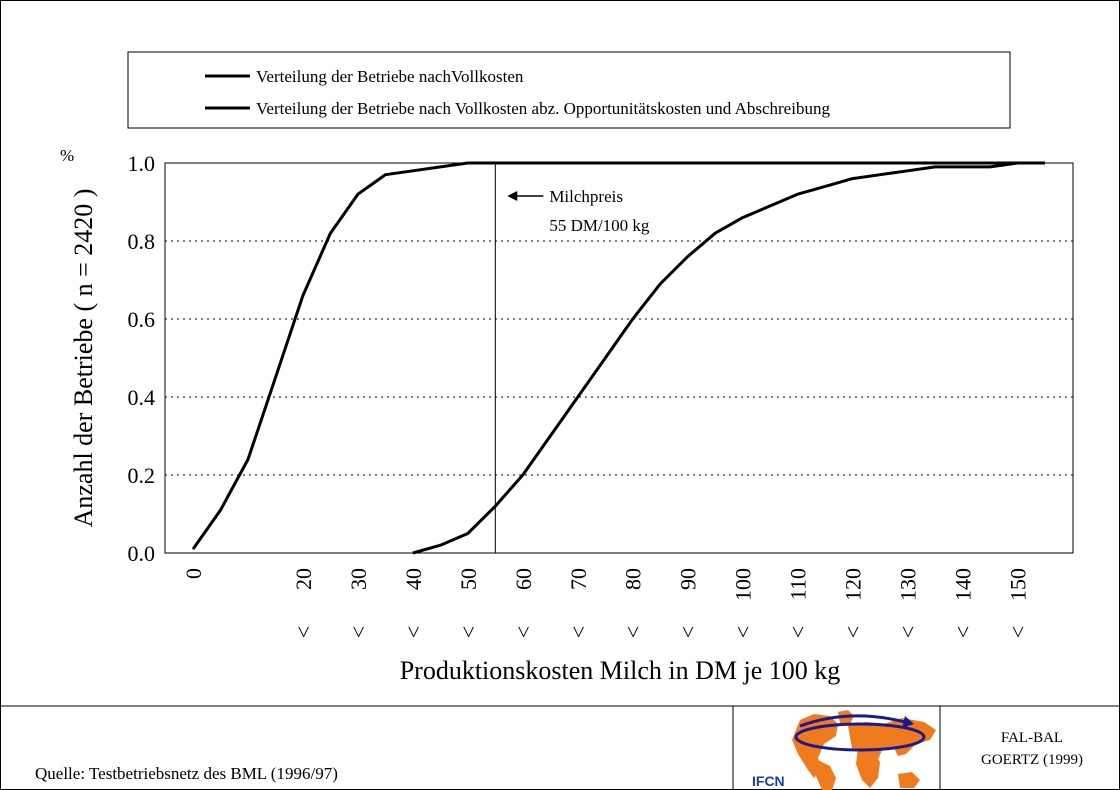 The image size is (1120, 790). Describe the element at coordinates (853, 584) in the screenshot. I see `x-tick-label: 120` at that location.